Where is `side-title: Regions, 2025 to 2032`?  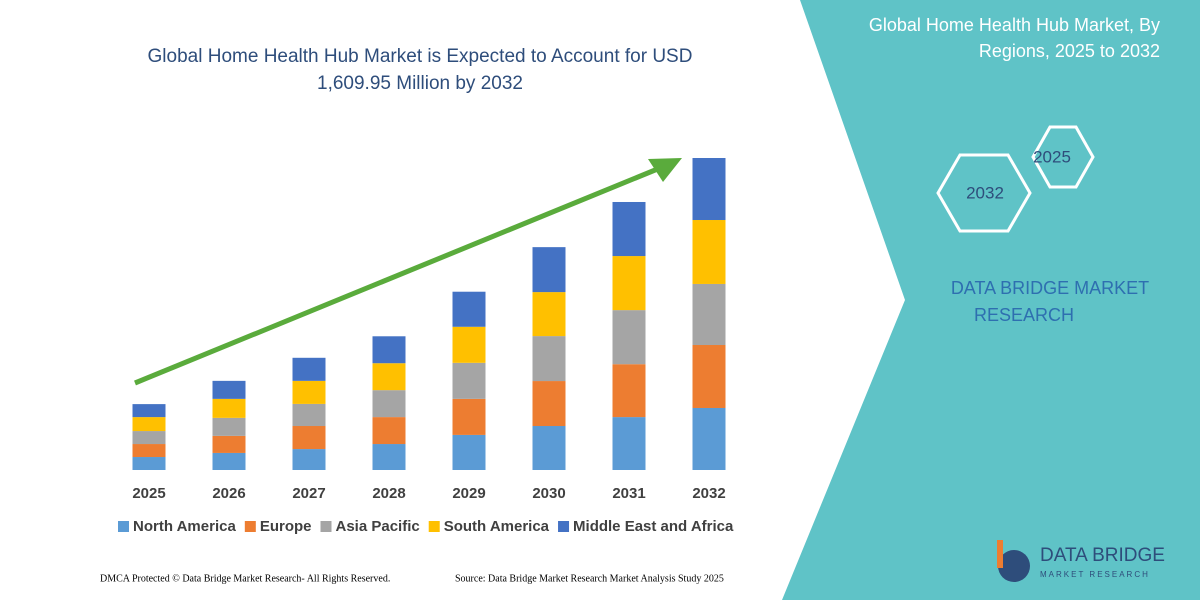 side-title: Regions, 2025 to 2032 is located at coordinates (1069, 51).